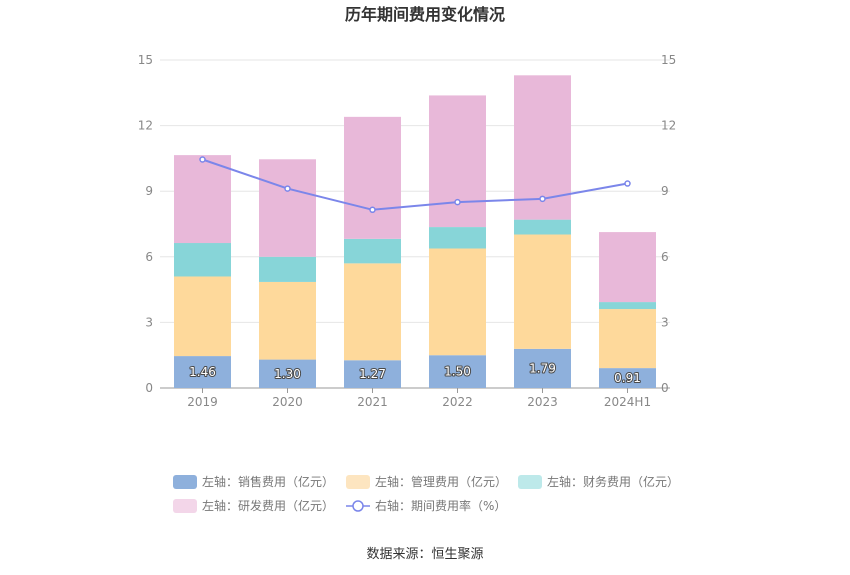 The height and width of the screenshot is (575, 850). I want to click on right-axis: 0 3 6 9 12 15, so click(668, 224).